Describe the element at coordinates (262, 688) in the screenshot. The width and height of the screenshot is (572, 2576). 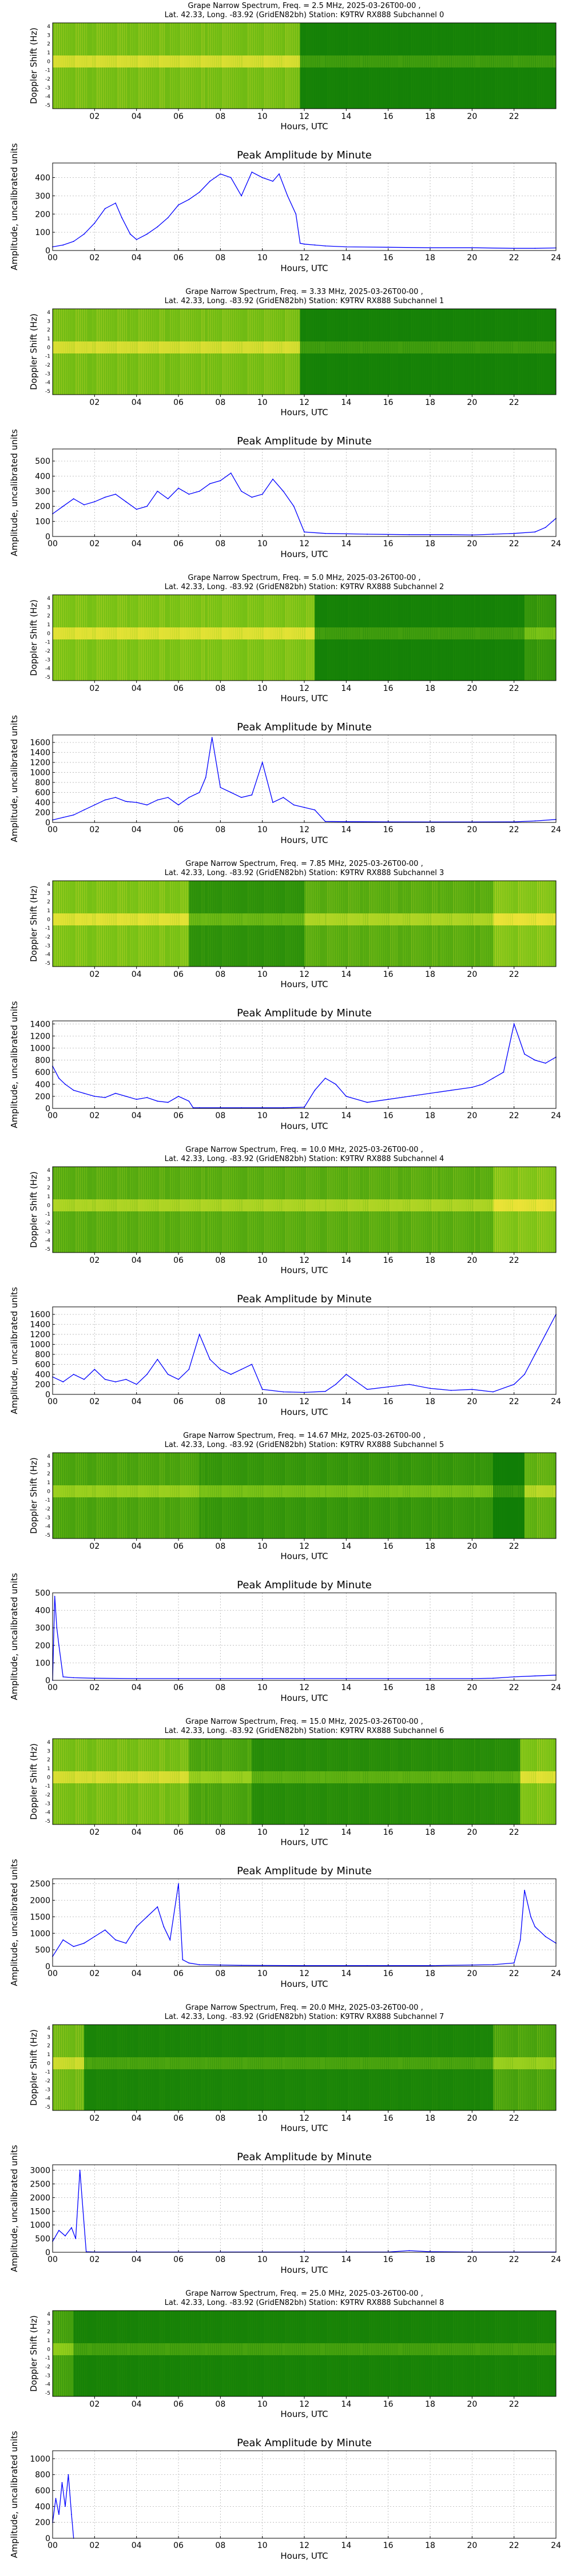
I see `spectrogram-x-tick-label: 10` at that location.